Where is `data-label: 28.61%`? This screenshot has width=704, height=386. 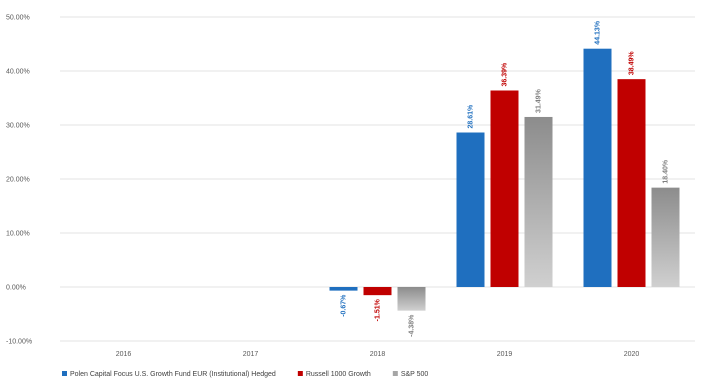 data-label: 28.61% is located at coordinates (470, 116).